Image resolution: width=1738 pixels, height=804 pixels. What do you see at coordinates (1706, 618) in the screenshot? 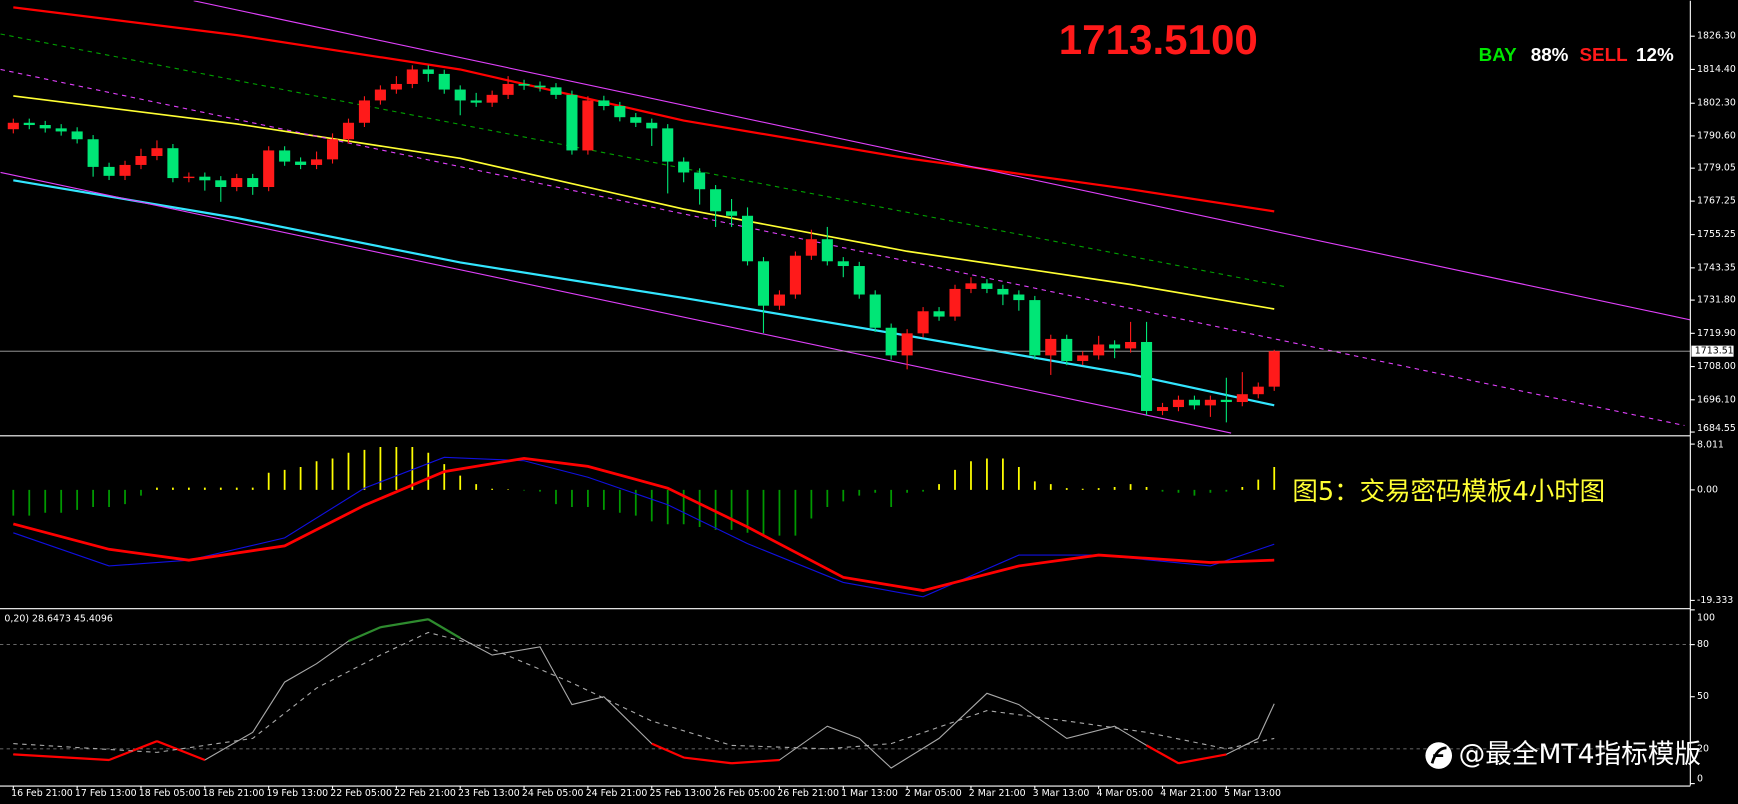
I see `y-tick-label: 100` at bounding box center [1706, 618].